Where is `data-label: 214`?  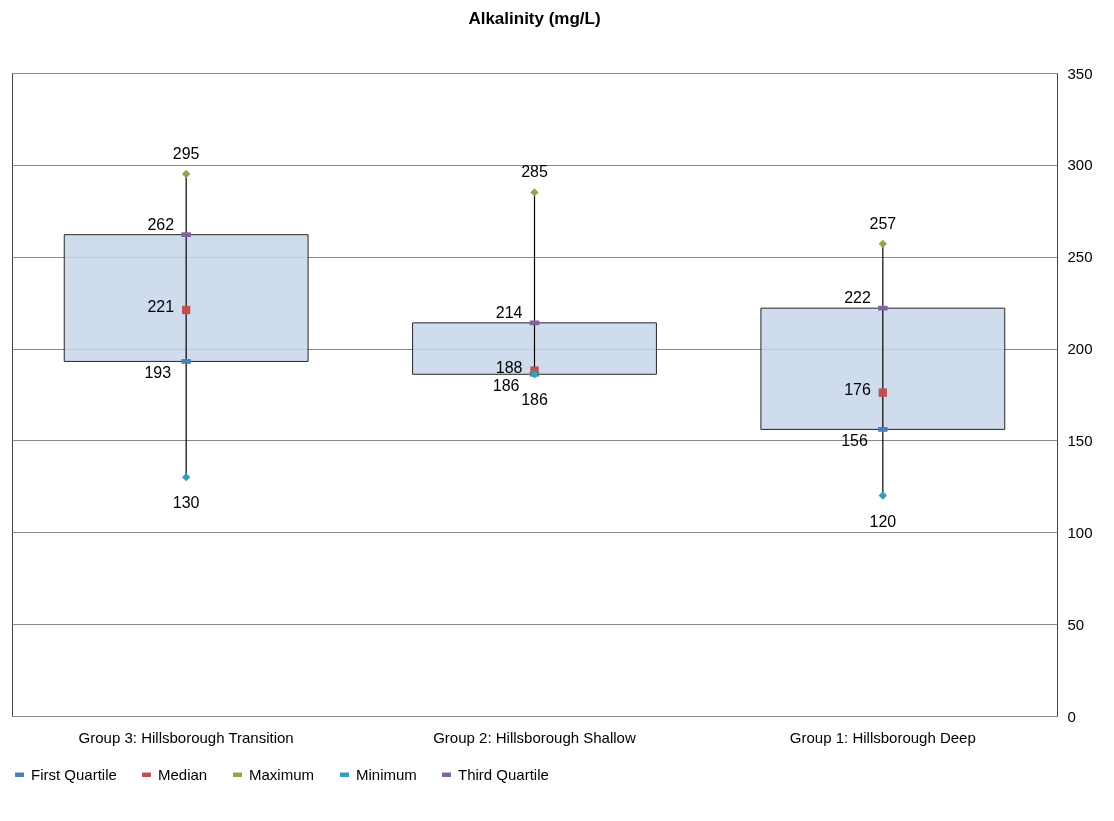
data-label: 214 is located at coordinates (509, 312).